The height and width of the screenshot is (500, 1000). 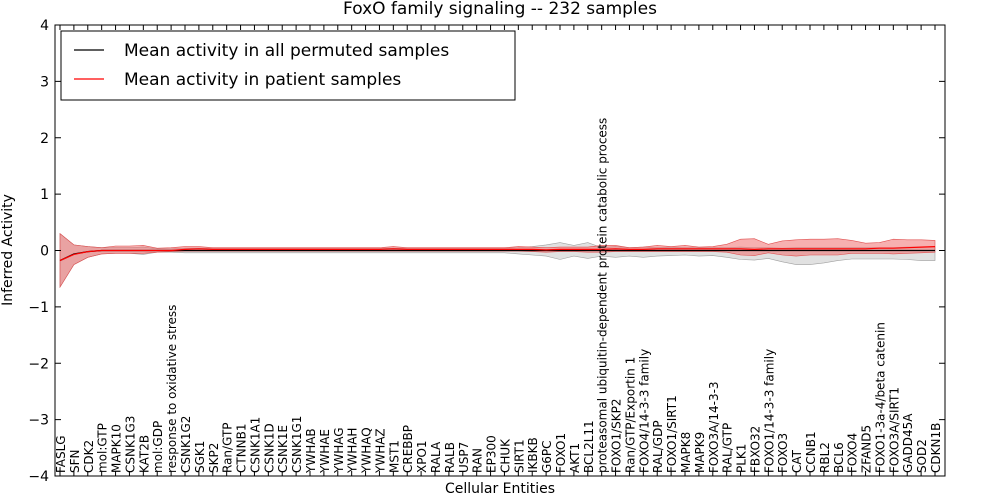 What do you see at coordinates (130, 444) in the screenshot?
I see `x-tick-label: CSNK1G3` at bounding box center [130, 444].